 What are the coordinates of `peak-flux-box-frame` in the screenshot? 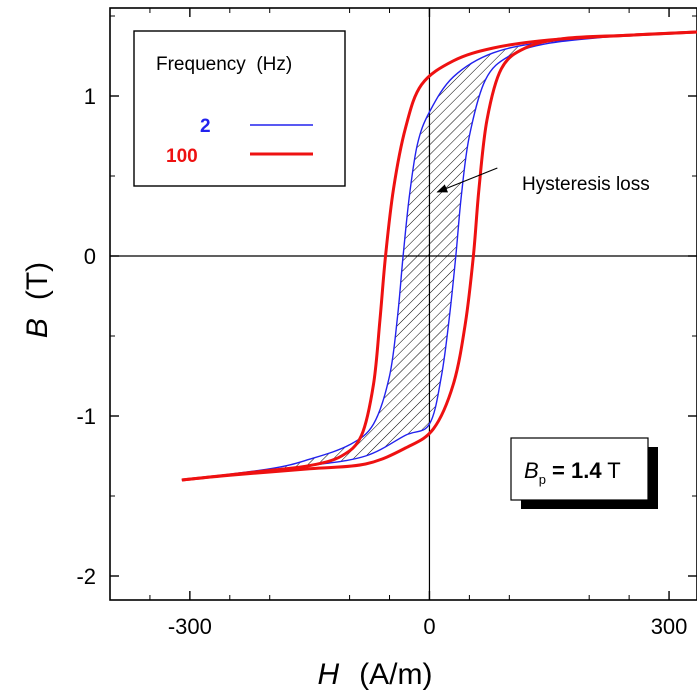 It's located at (579, 469).